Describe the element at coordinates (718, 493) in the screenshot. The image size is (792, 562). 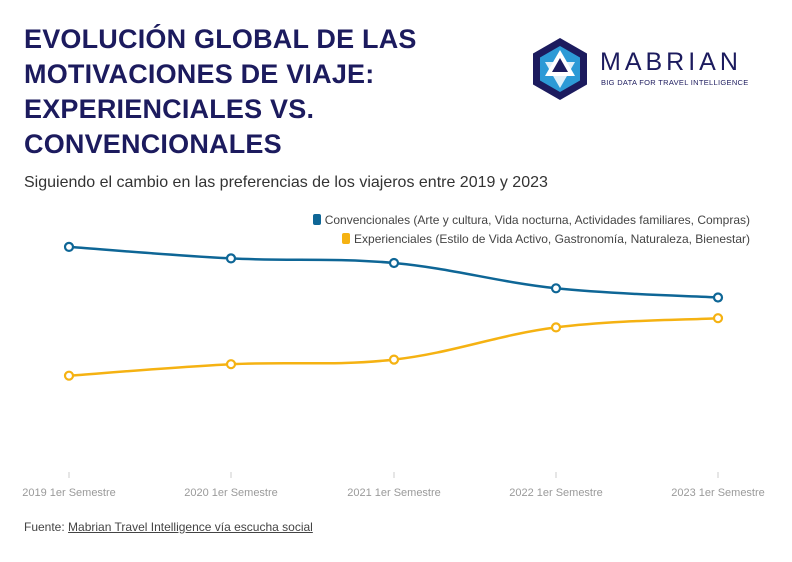
I see `x-tick-label: 2023 1er Semestre` at that location.